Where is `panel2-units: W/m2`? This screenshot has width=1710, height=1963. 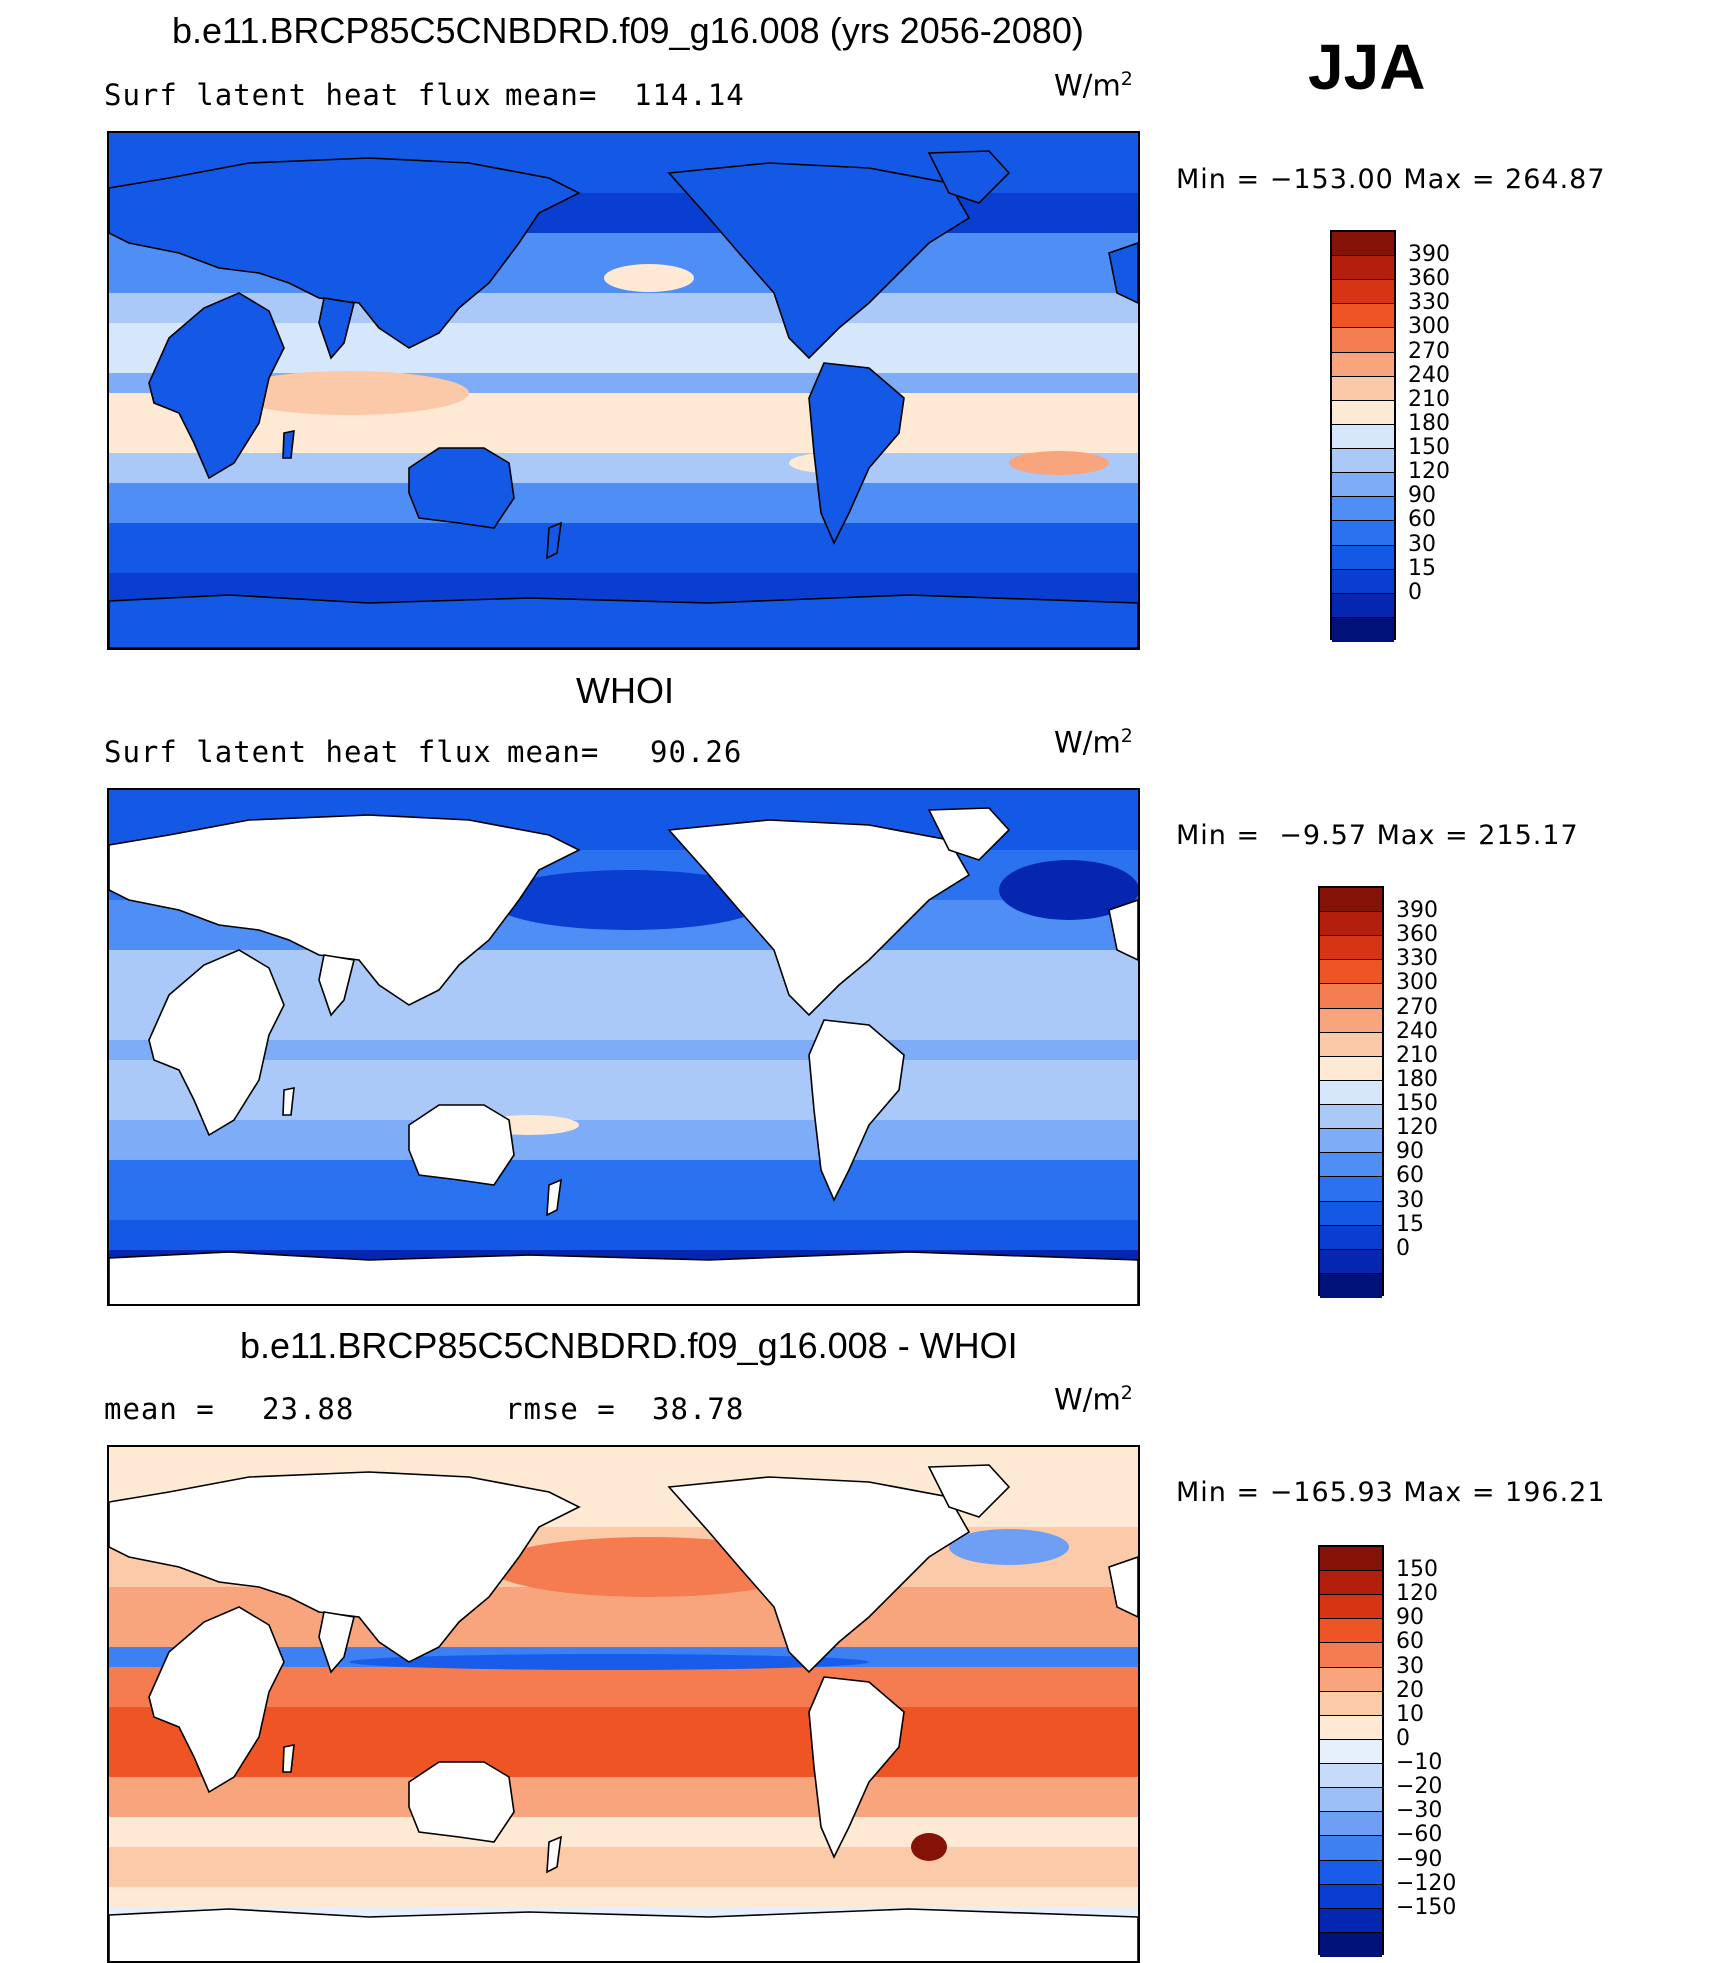 panel2-units: W/m2 is located at coordinates (1093, 742).